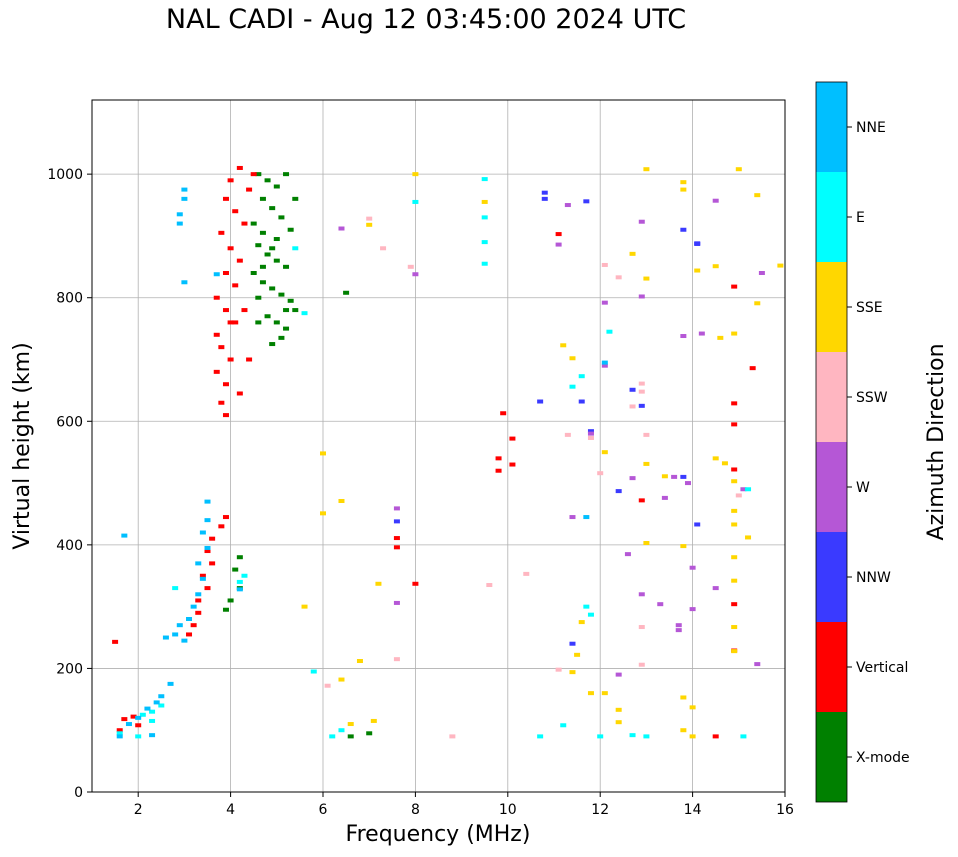  I want to click on colorbar-label-ssw: SSW, so click(872, 398).